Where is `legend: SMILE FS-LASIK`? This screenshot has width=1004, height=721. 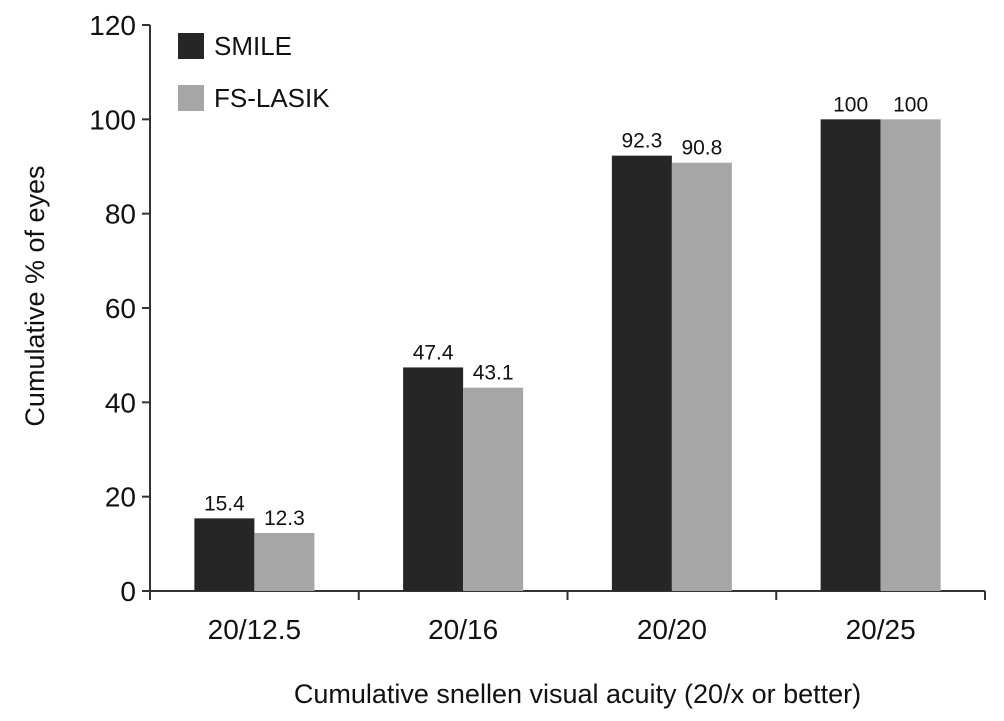 legend: SMILE FS-LASIK is located at coordinates (254, 72).